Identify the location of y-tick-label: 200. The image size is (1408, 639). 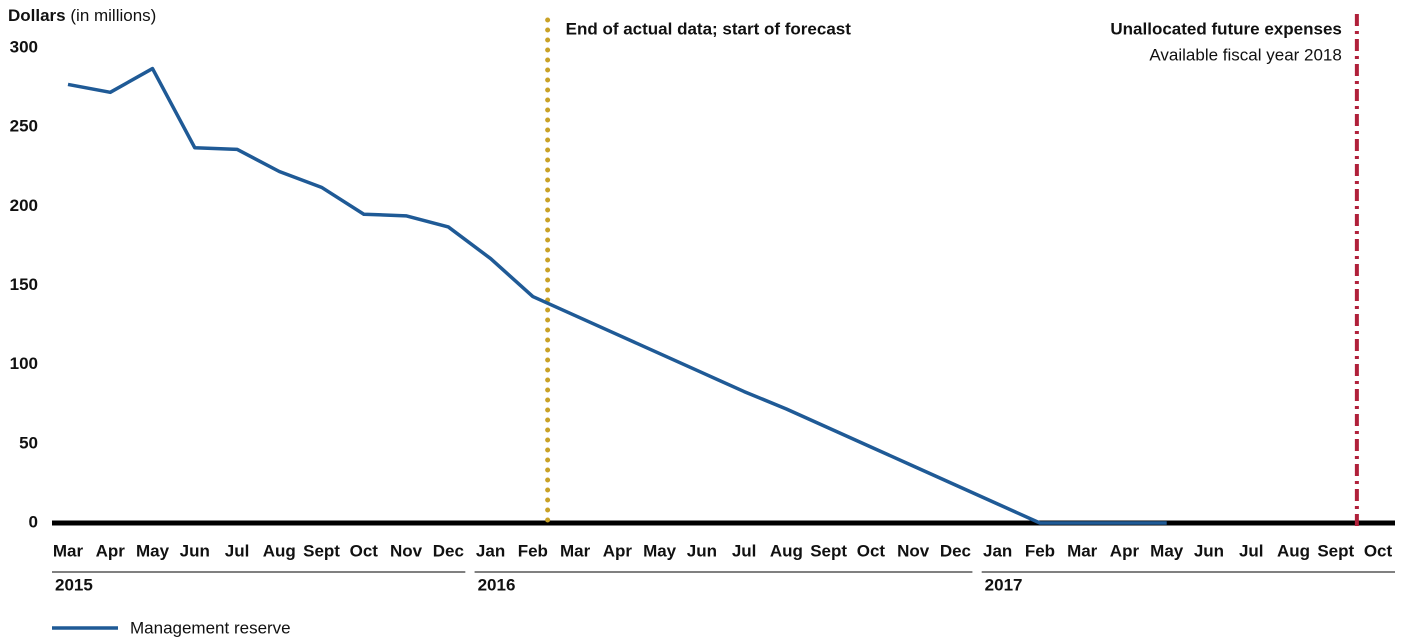
(24, 205).